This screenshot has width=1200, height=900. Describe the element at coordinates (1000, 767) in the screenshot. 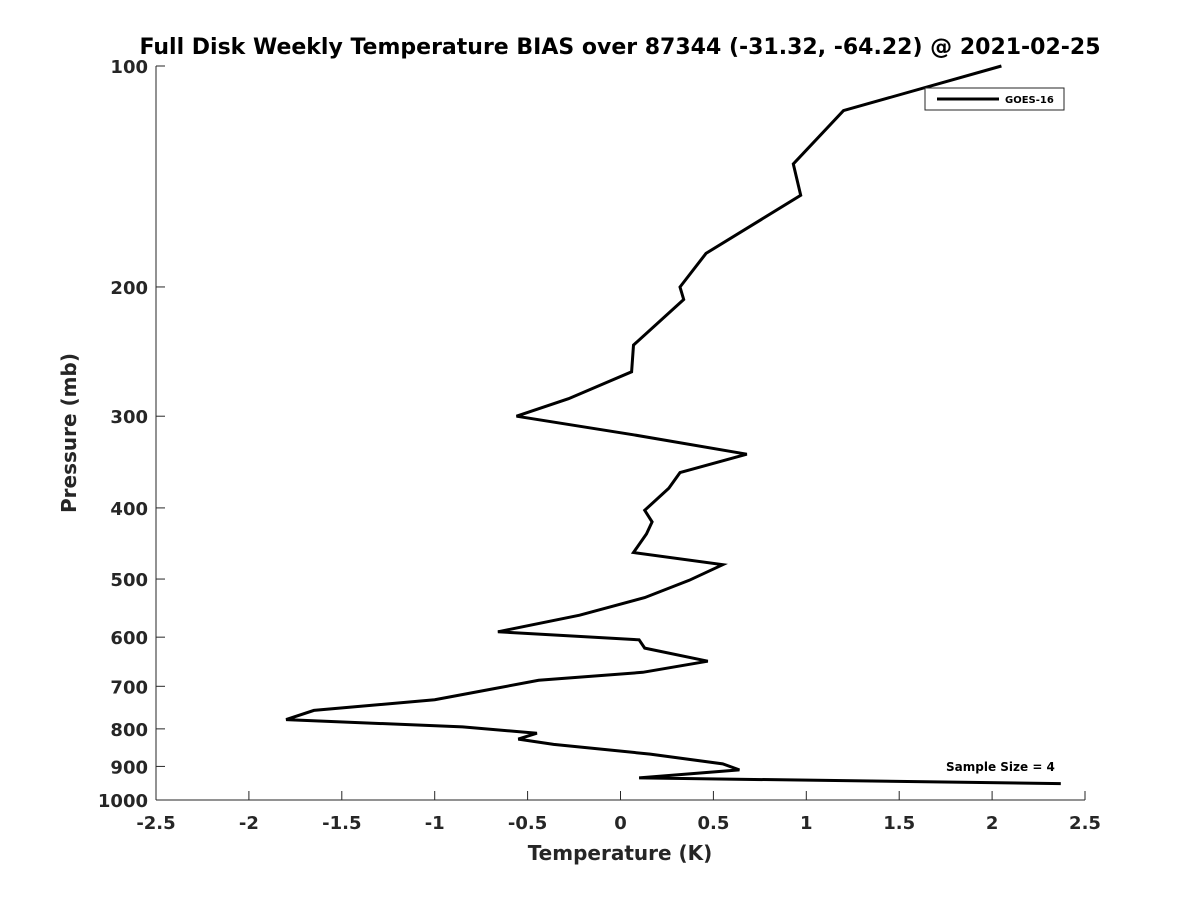

I see `sample-size-annotation: Sample Size = 4` at that location.